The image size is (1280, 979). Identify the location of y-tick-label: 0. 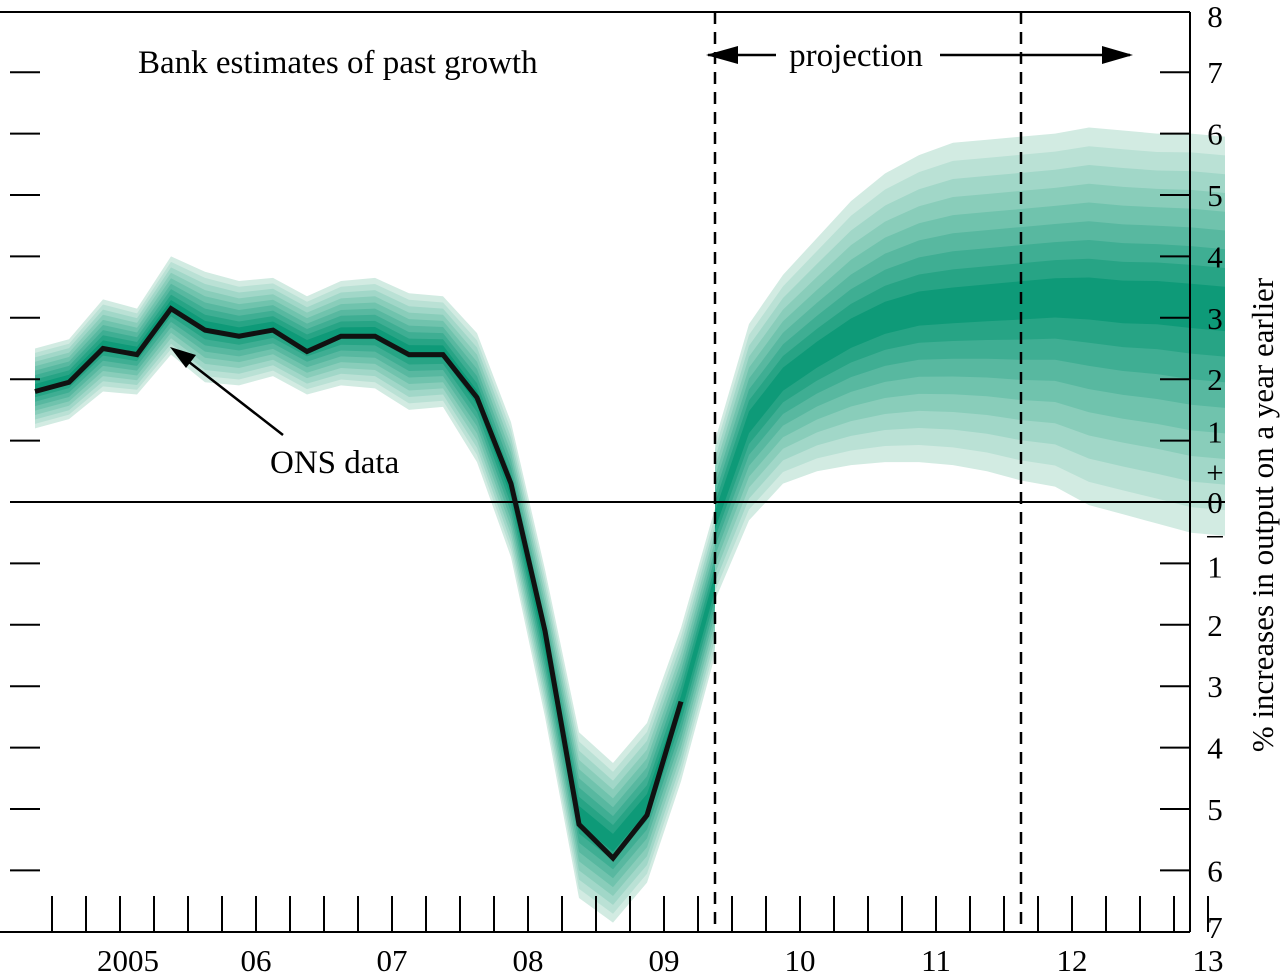
(1215, 502).